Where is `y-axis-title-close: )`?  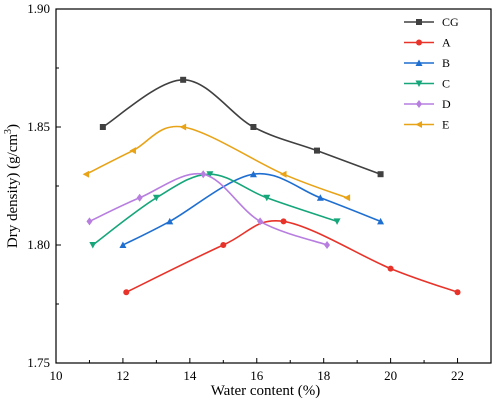
y-axis-title-close: ) is located at coordinates (13, 126).